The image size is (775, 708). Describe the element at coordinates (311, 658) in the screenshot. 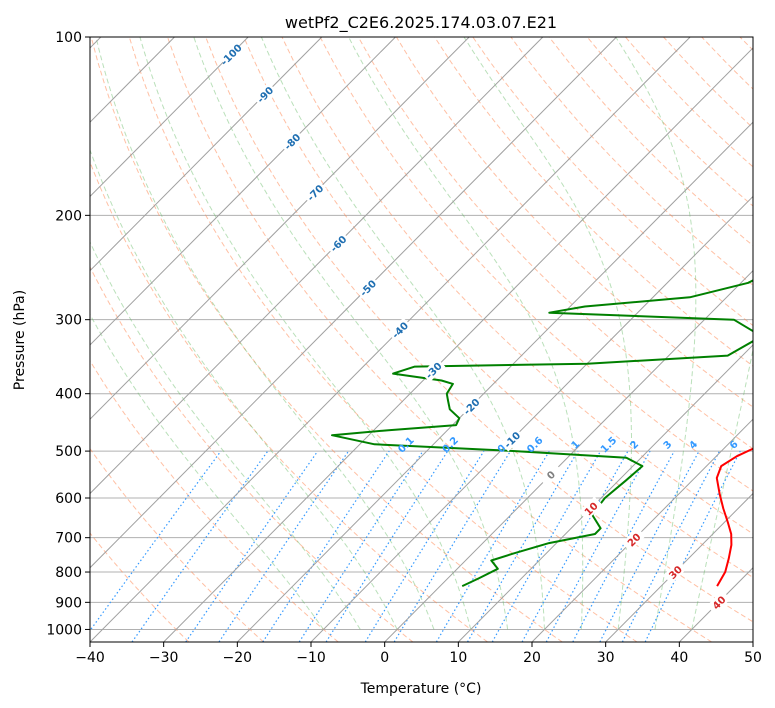

I see `x-tick-label: −10` at that location.